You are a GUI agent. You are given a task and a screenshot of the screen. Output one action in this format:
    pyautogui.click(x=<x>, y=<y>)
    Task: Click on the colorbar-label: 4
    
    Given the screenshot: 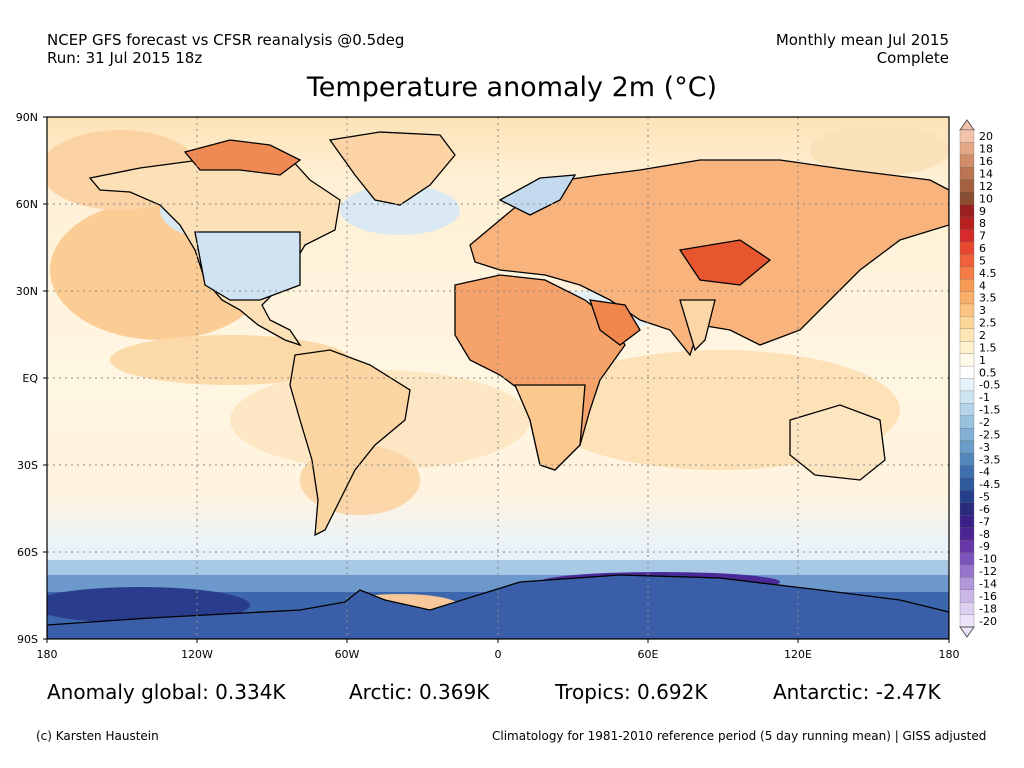 What is the action you would take?
    pyautogui.click(x=982, y=285)
    